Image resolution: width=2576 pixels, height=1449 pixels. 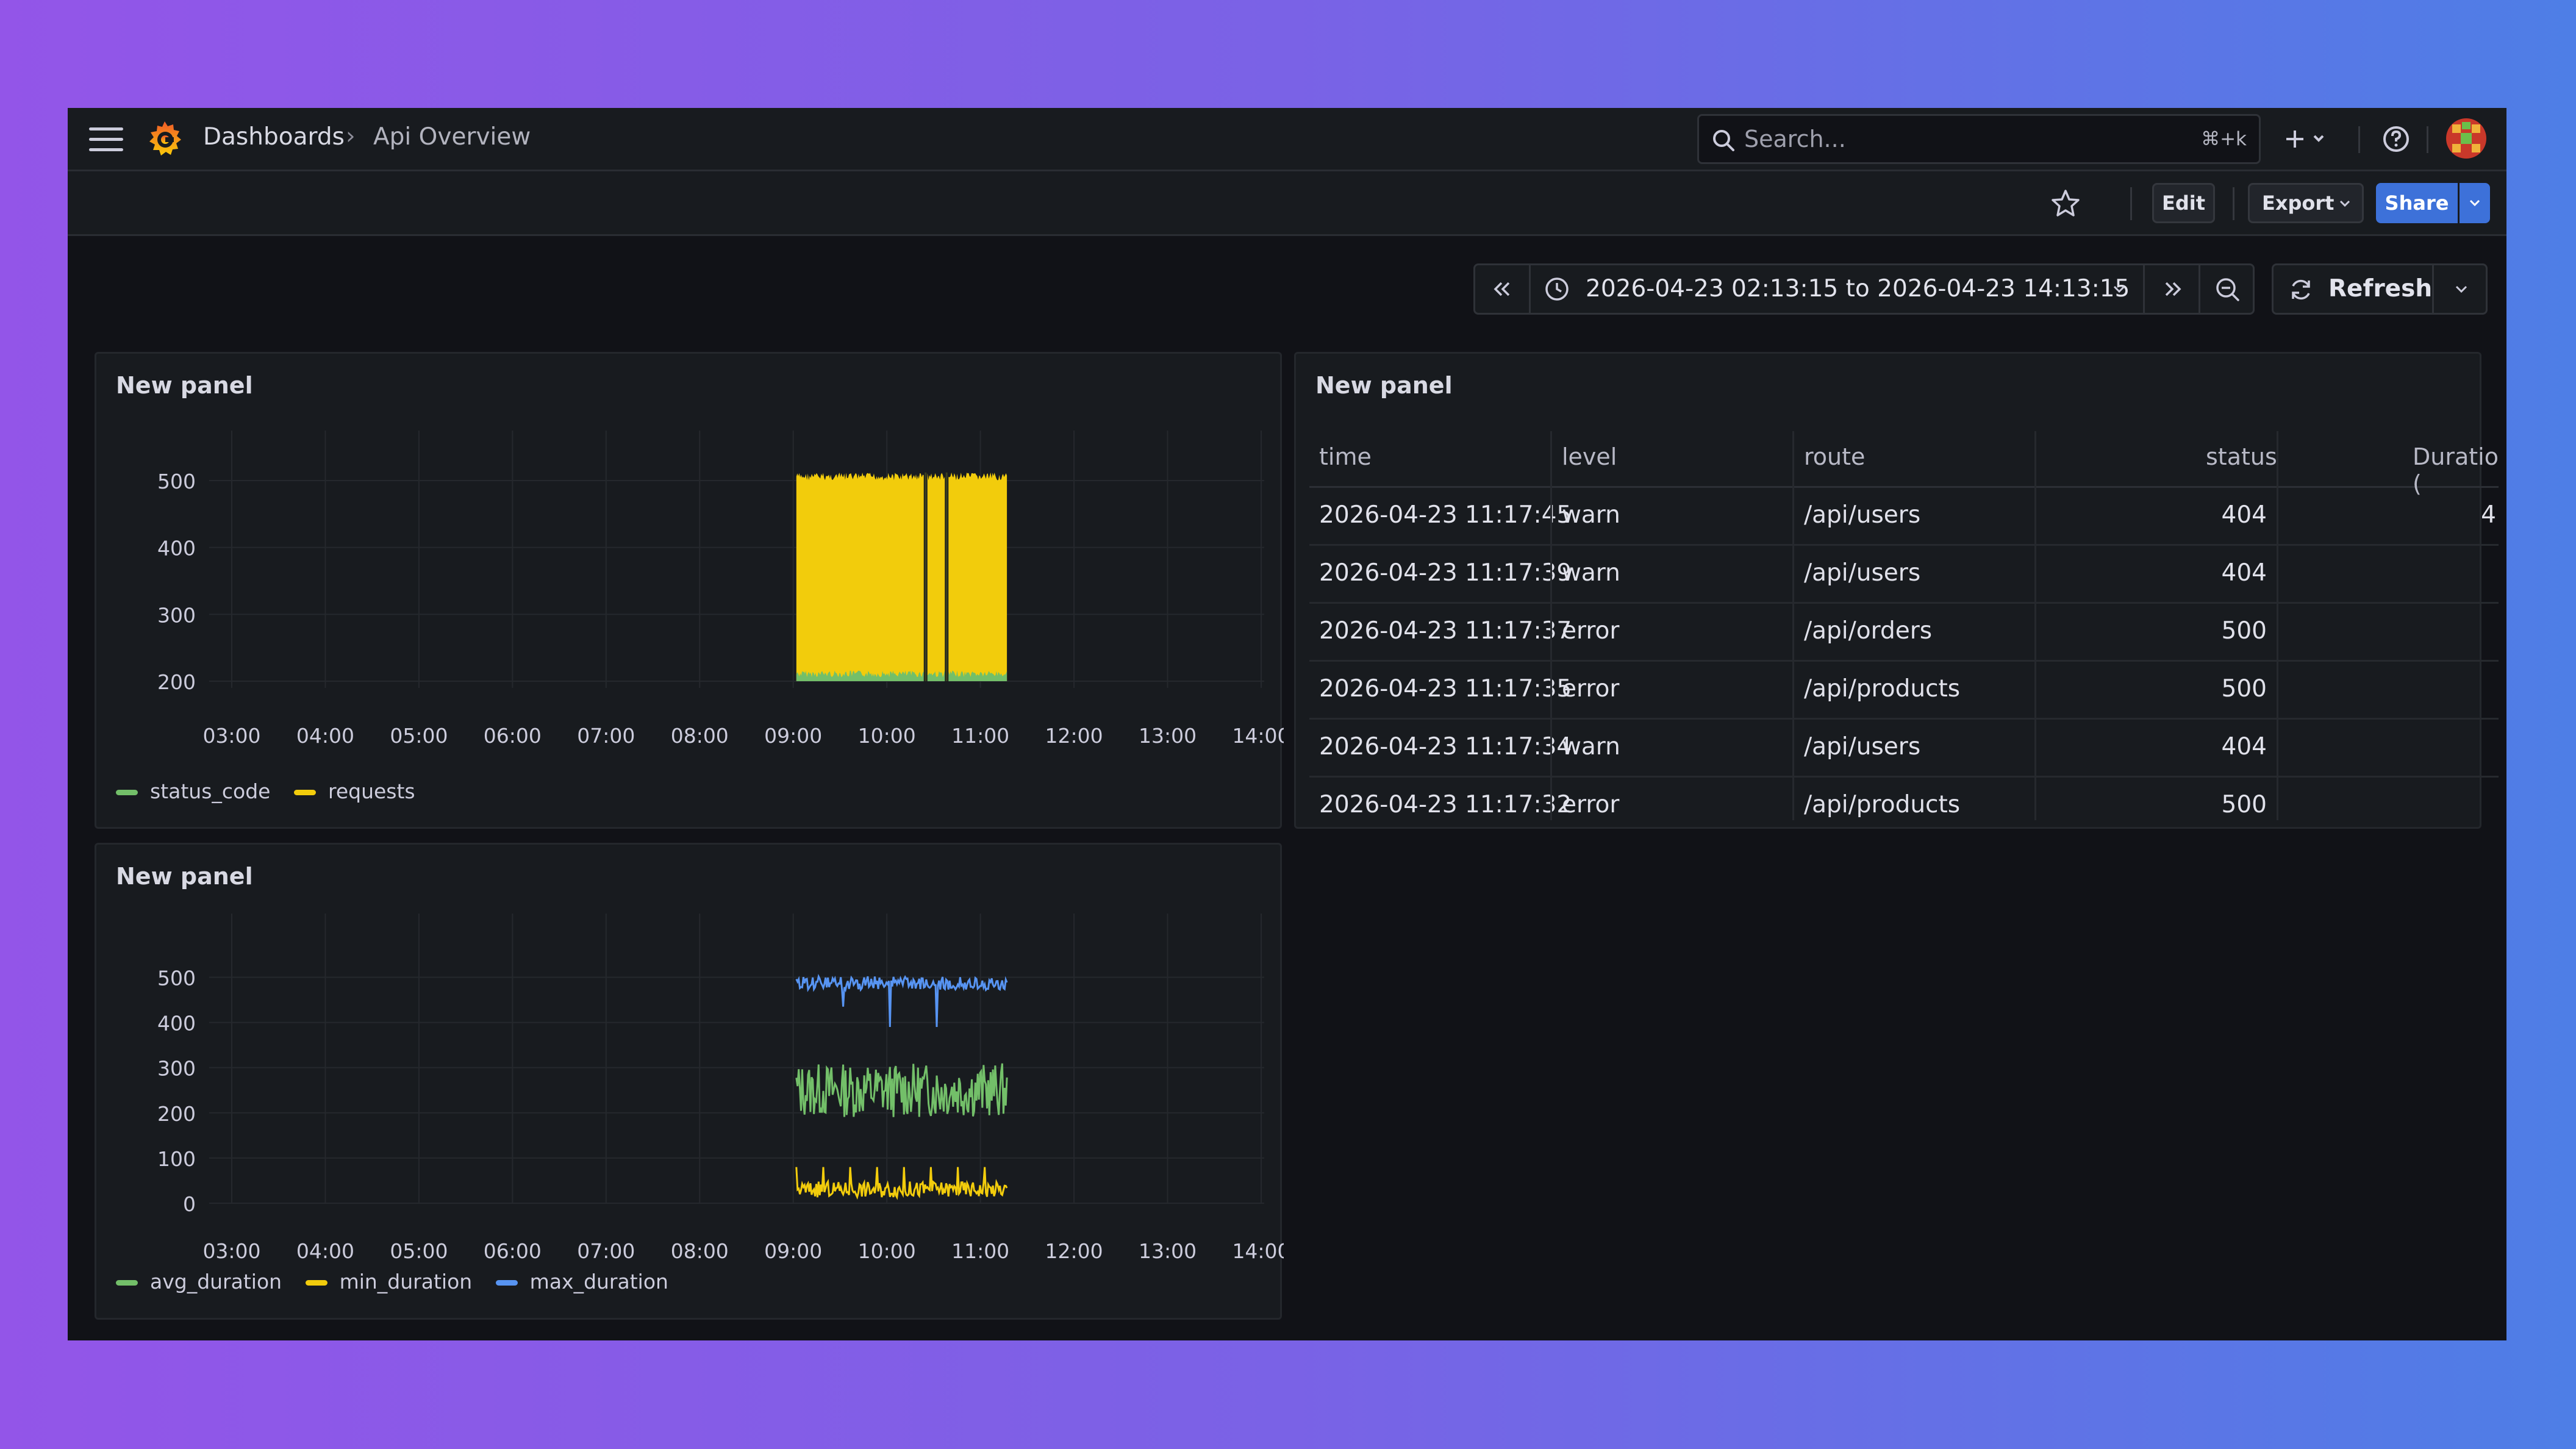 I want to click on time-back-button, so click(x=1502, y=289).